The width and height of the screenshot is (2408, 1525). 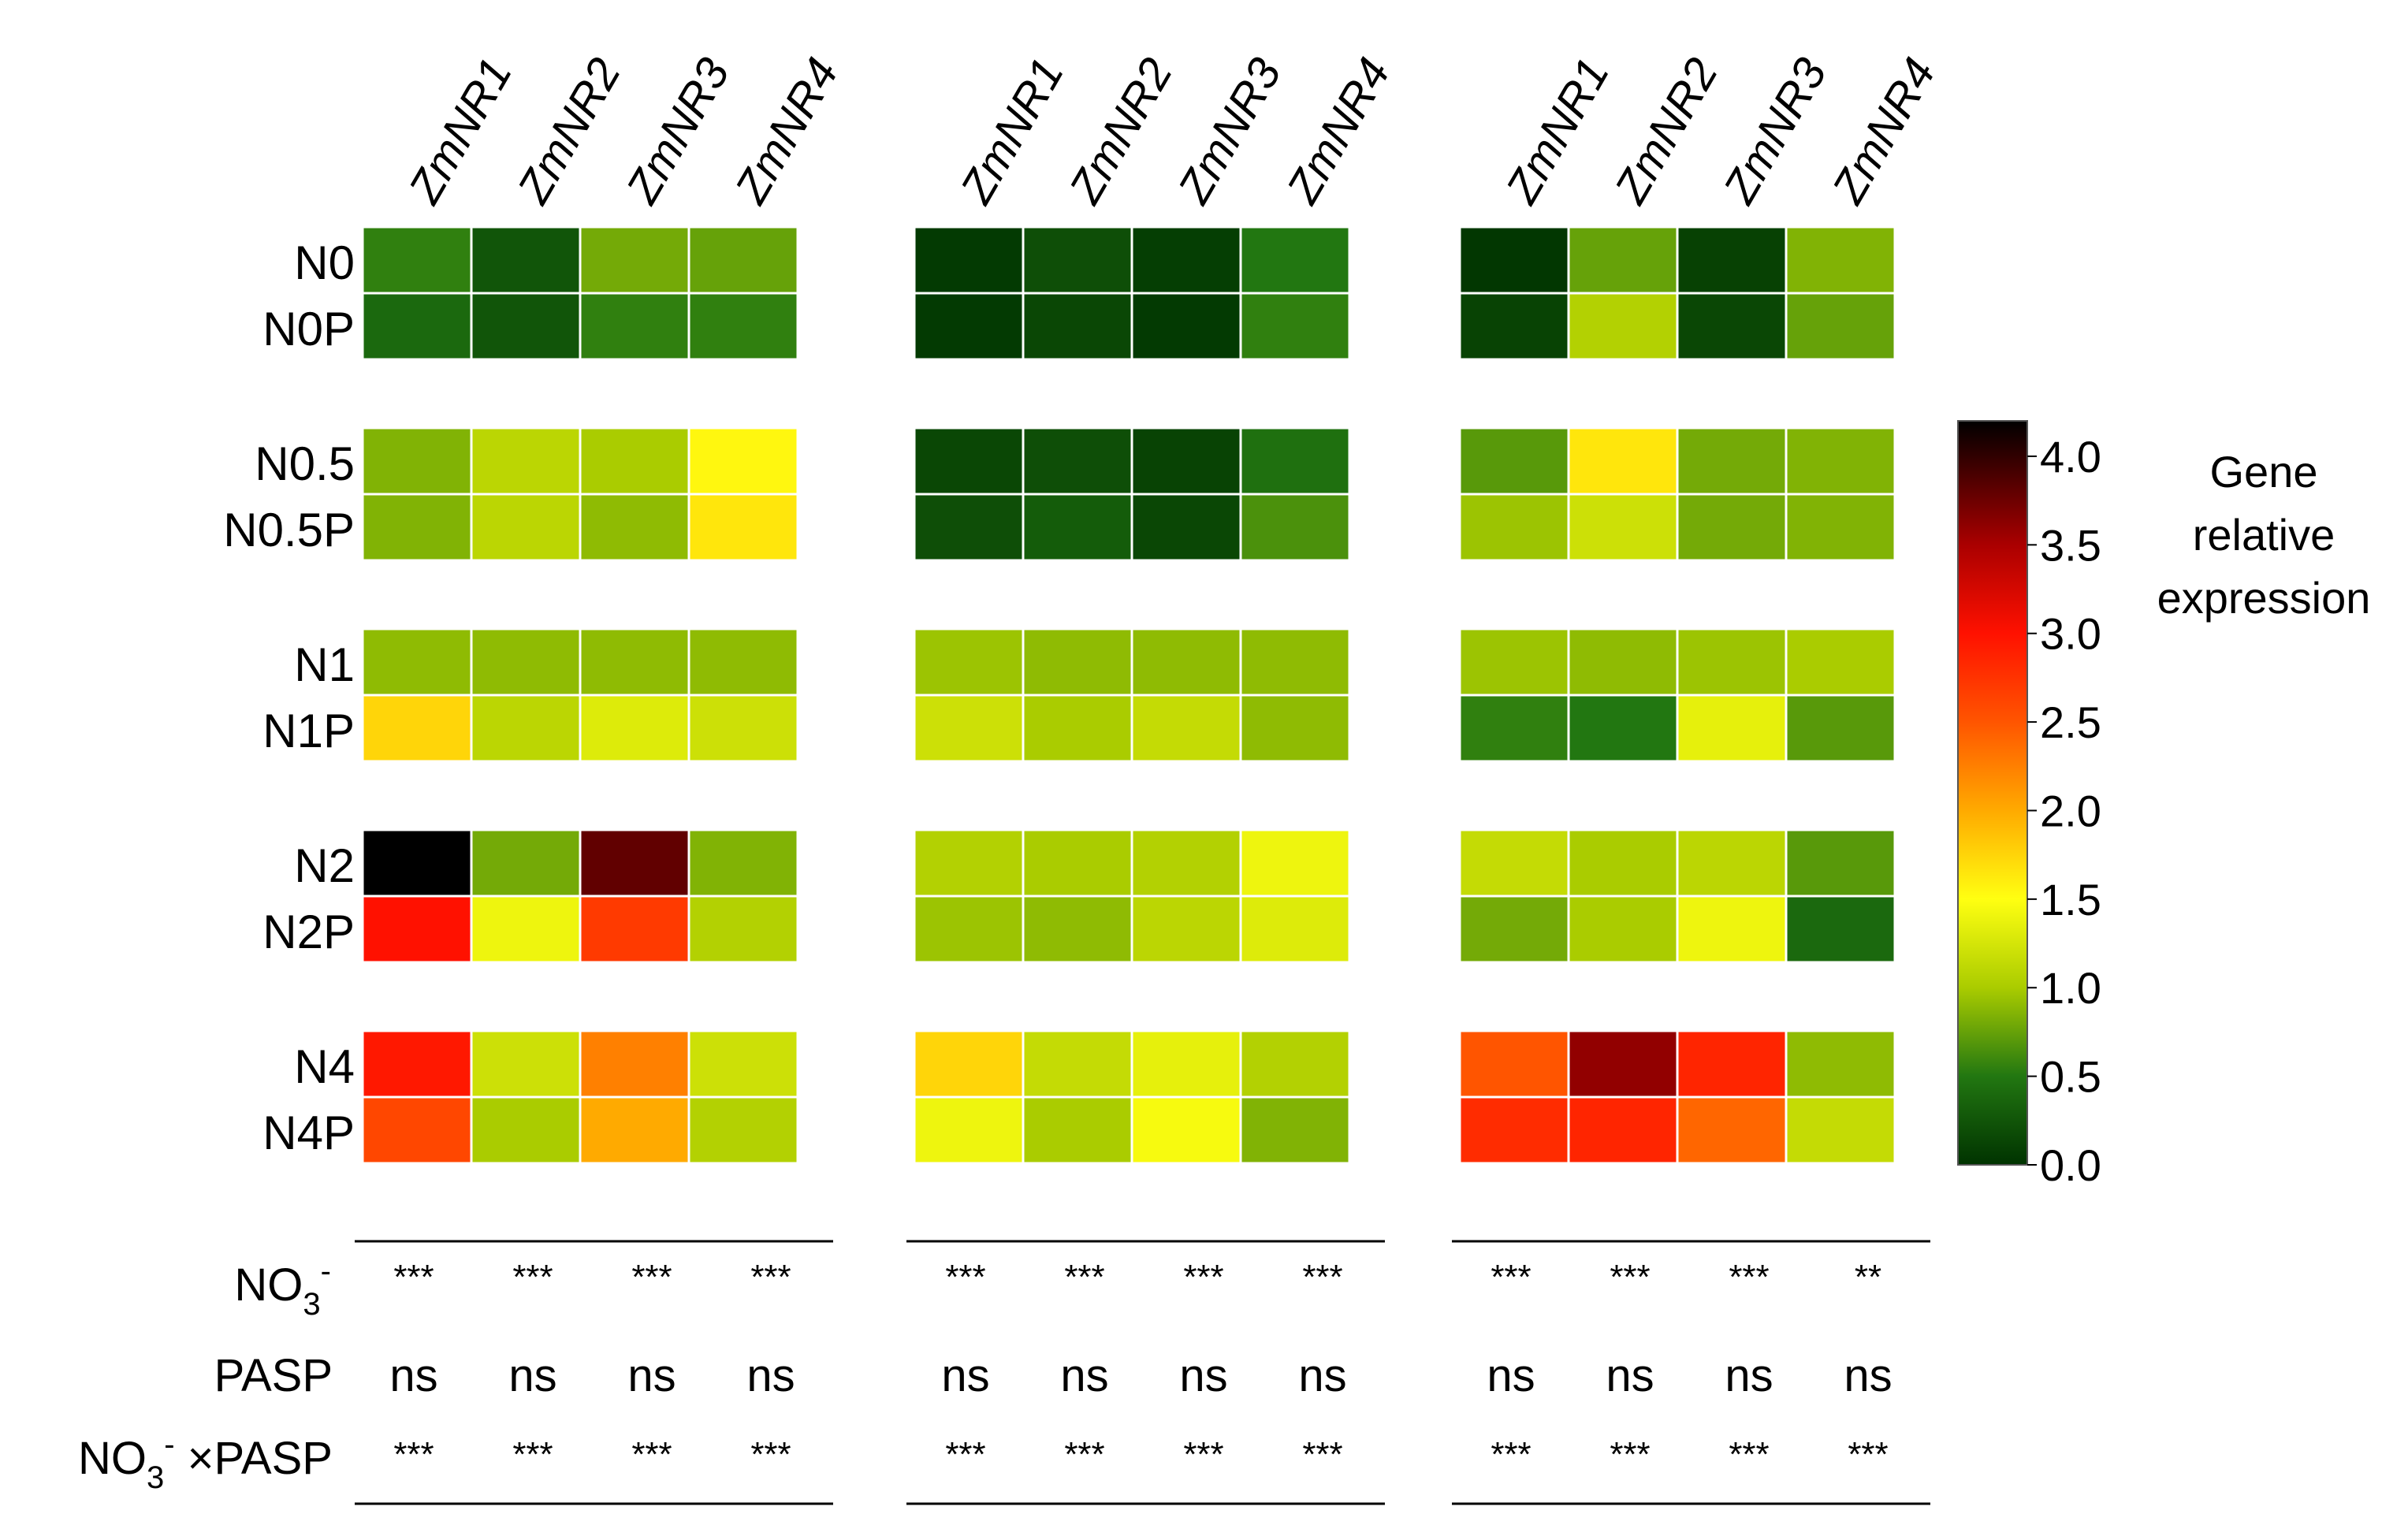 What do you see at coordinates (1229, 131) in the screenshot?
I see `column-label: ZmNR3` at bounding box center [1229, 131].